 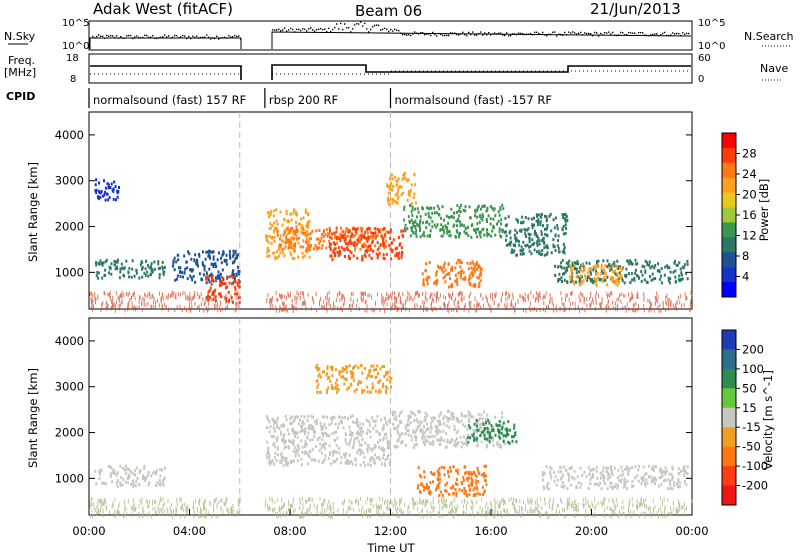 What do you see at coordinates (21, 60) in the screenshot?
I see `freq-label-1: Freq.` at bounding box center [21, 60].